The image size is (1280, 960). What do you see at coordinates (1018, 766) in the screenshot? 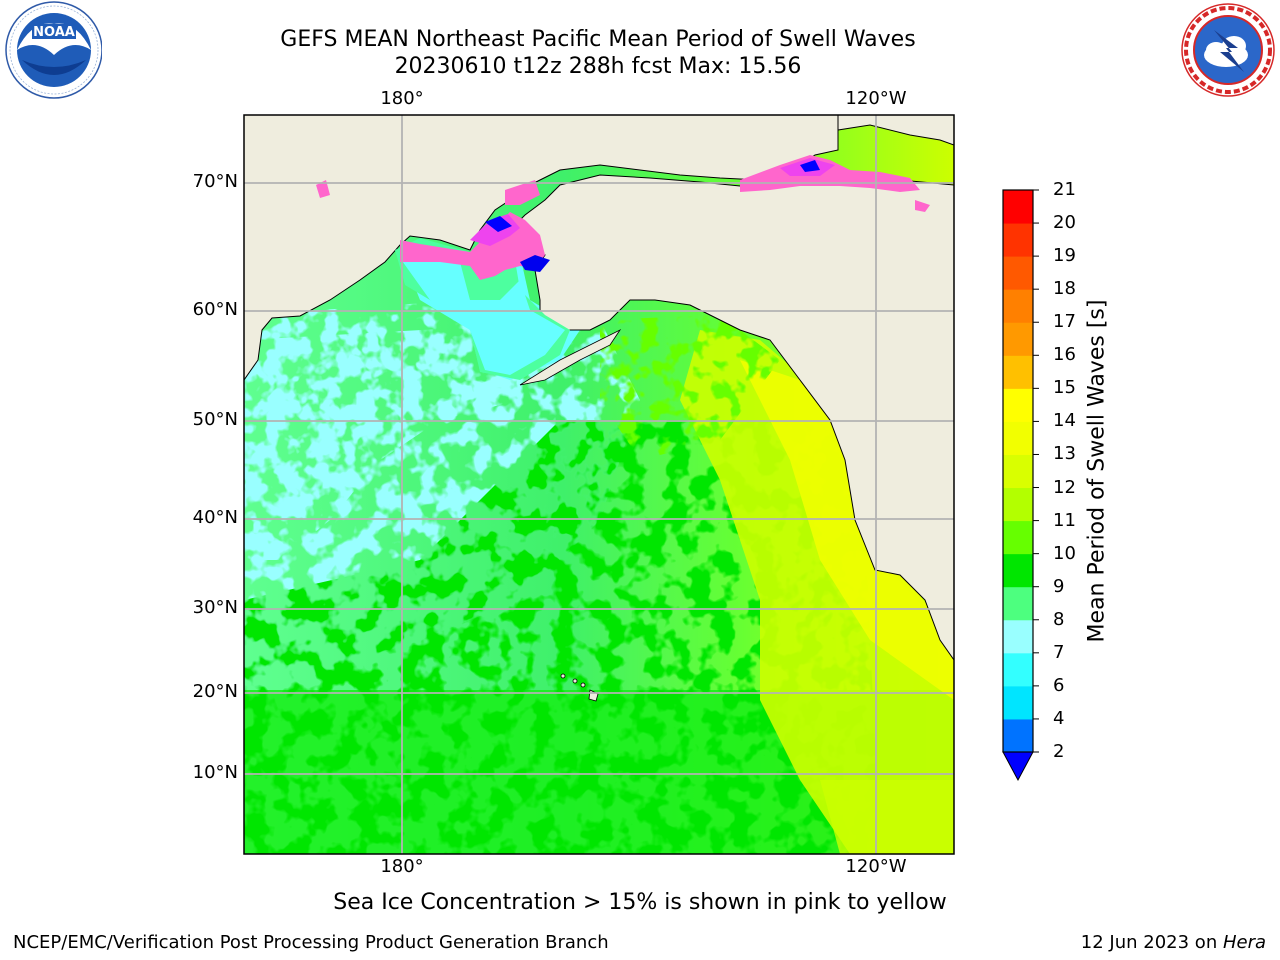
I see `colorbar-extend-arrow` at bounding box center [1018, 766].